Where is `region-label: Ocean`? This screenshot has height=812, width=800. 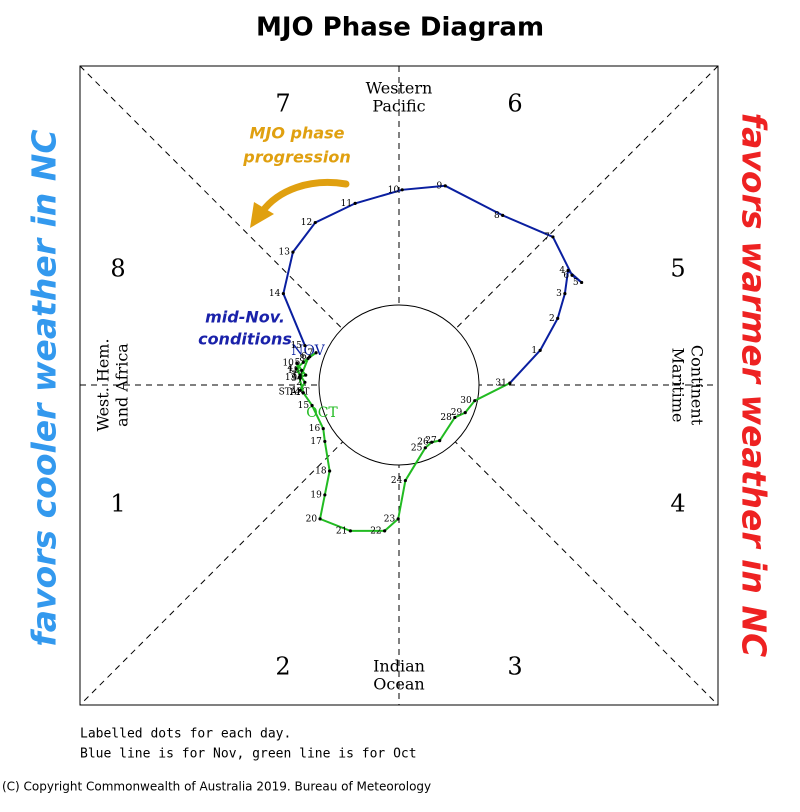
region-label: Ocean is located at coordinates (398, 684).